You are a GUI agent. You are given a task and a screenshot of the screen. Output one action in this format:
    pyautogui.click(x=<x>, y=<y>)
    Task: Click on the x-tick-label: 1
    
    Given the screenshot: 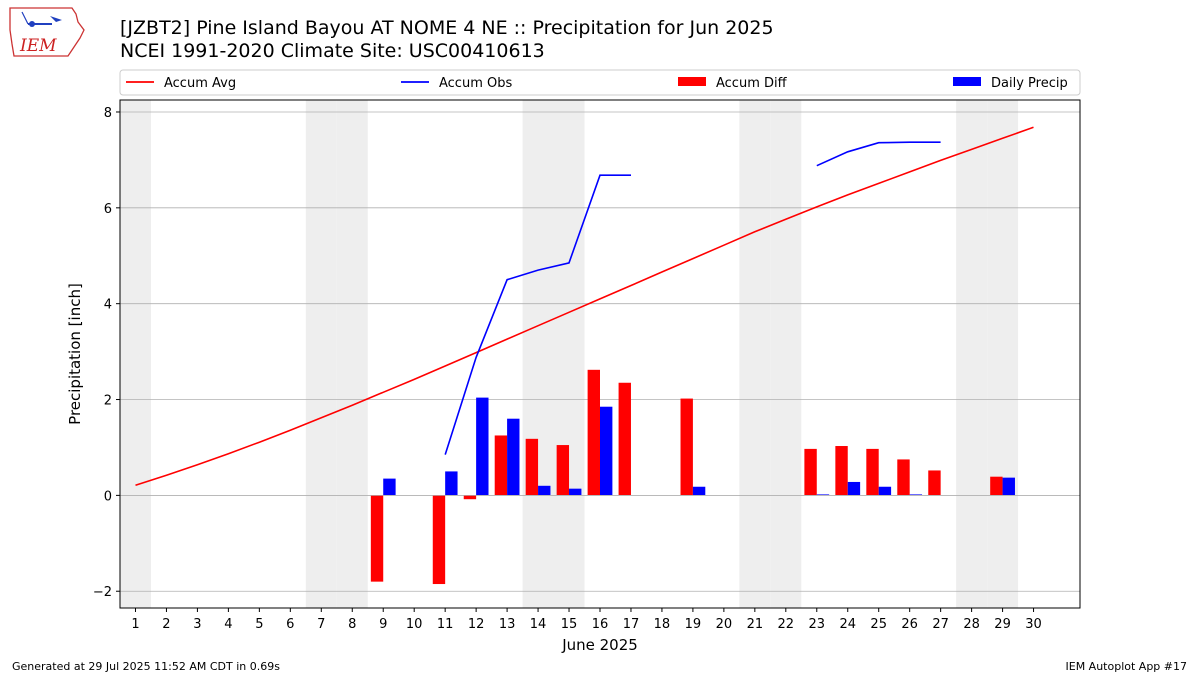 What is the action you would take?
    pyautogui.click(x=135, y=624)
    